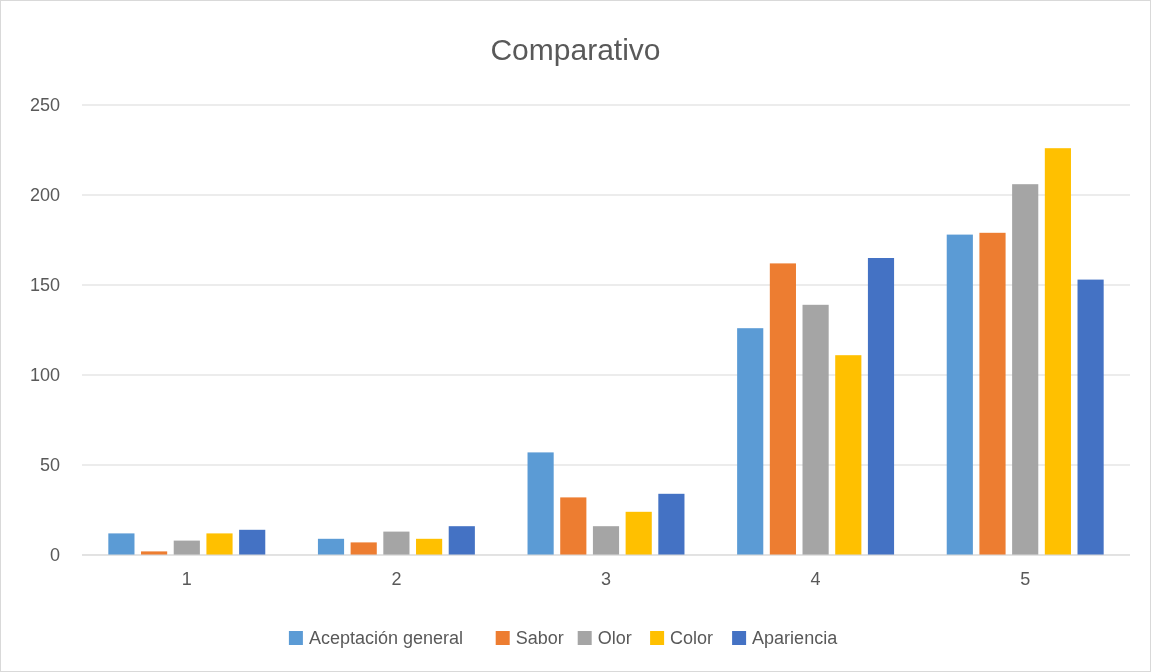 This screenshot has width=1151, height=672. What do you see at coordinates (396, 579) in the screenshot?
I see `x-tick-label: 2` at bounding box center [396, 579].